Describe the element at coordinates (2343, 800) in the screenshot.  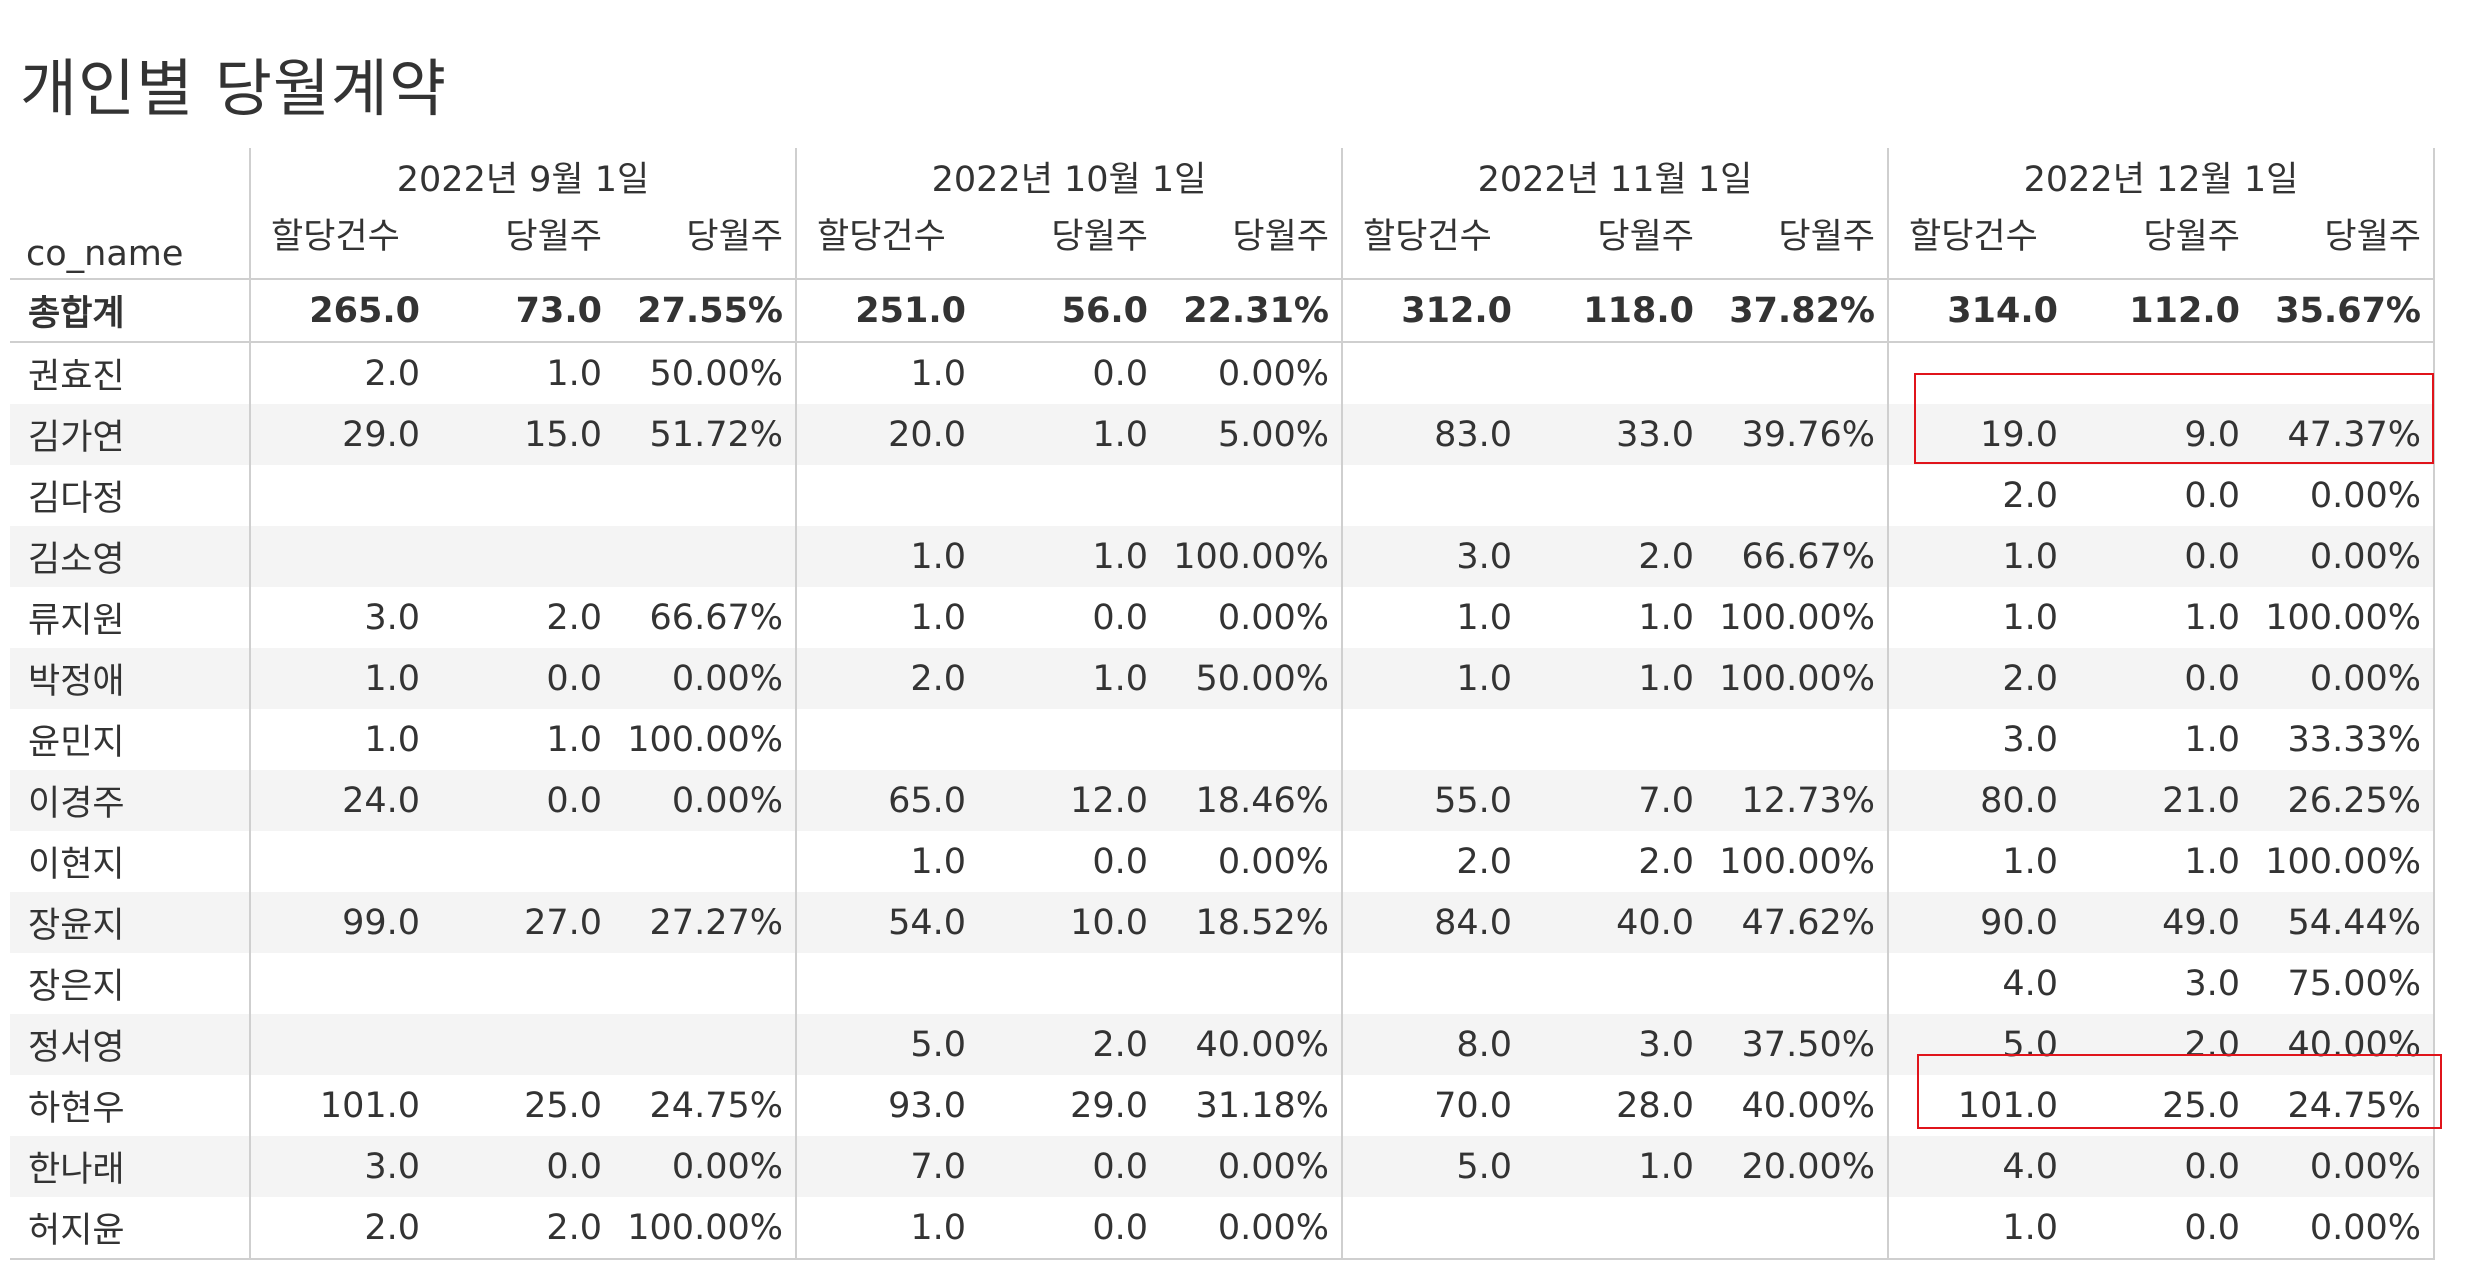
I see `table-cell: 26.25%` at that location.